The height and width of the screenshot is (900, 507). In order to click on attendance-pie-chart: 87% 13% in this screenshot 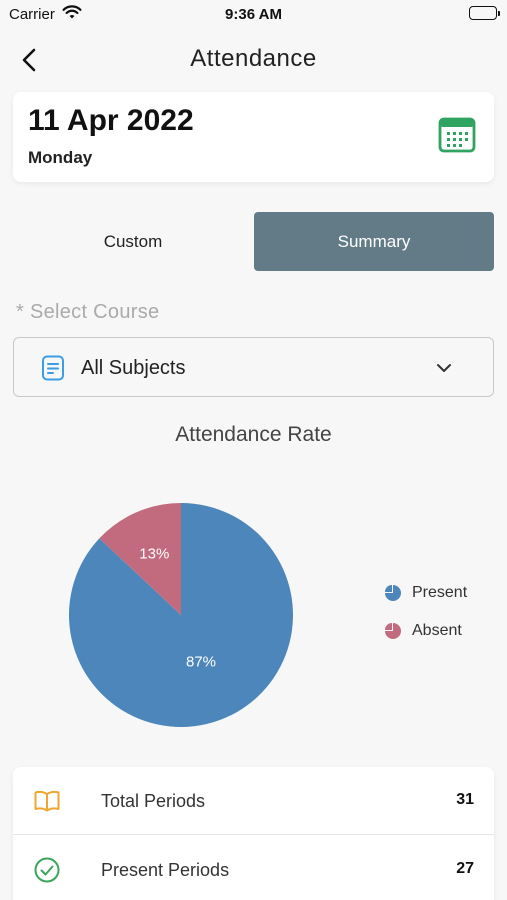, I will do `click(180, 615)`.